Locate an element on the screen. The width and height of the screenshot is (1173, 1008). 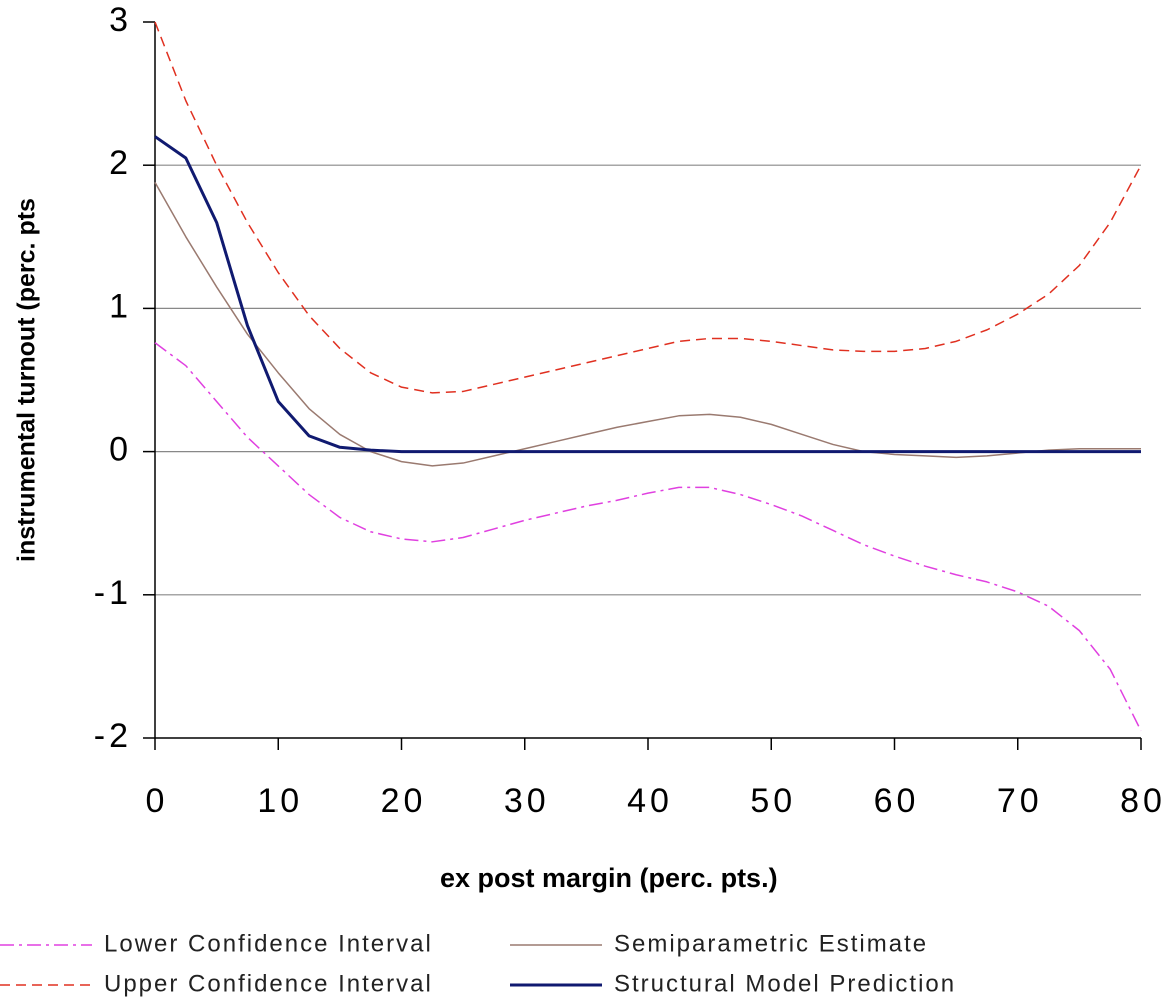
y-axis-label: instrumental turnout (perc. pts is located at coordinates (27, 380).